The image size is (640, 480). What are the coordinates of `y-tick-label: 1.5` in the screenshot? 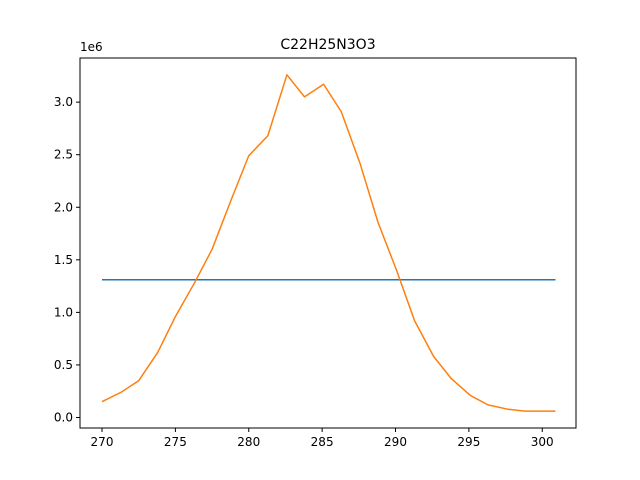 It's located at (63, 260).